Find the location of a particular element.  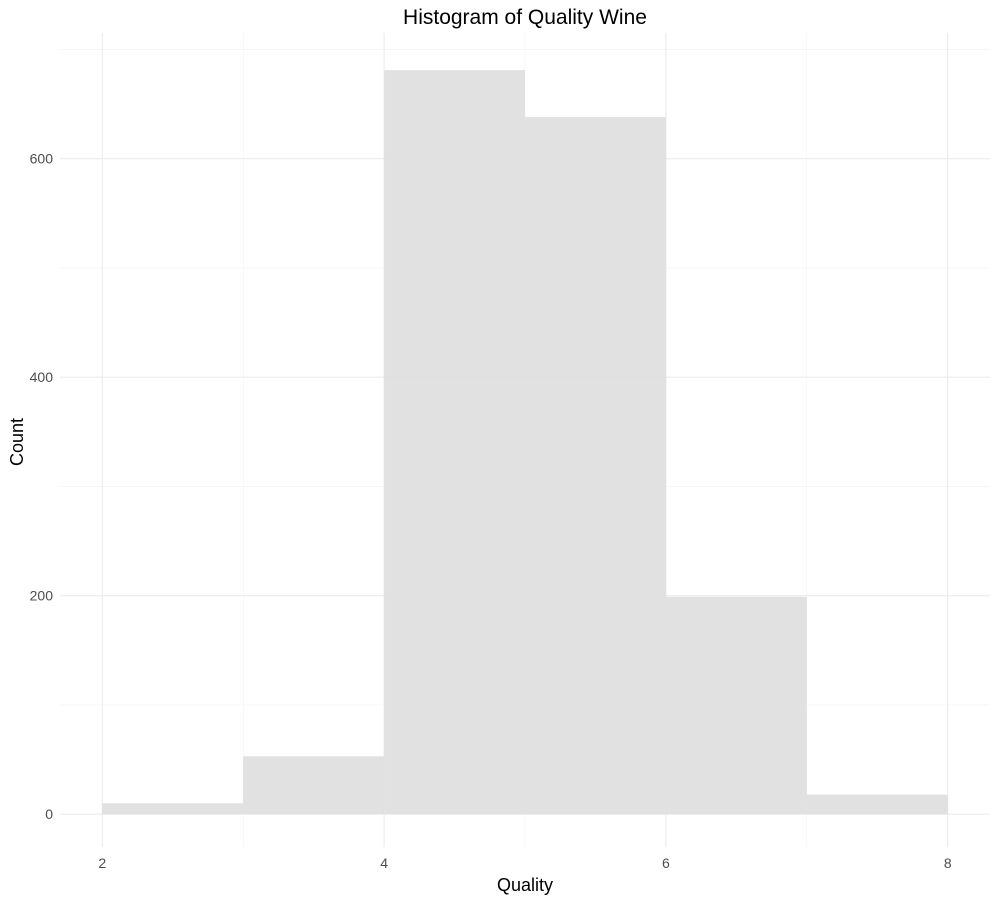

x-axis-tick-labels: 2 4 6 8 is located at coordinates (524, 863).